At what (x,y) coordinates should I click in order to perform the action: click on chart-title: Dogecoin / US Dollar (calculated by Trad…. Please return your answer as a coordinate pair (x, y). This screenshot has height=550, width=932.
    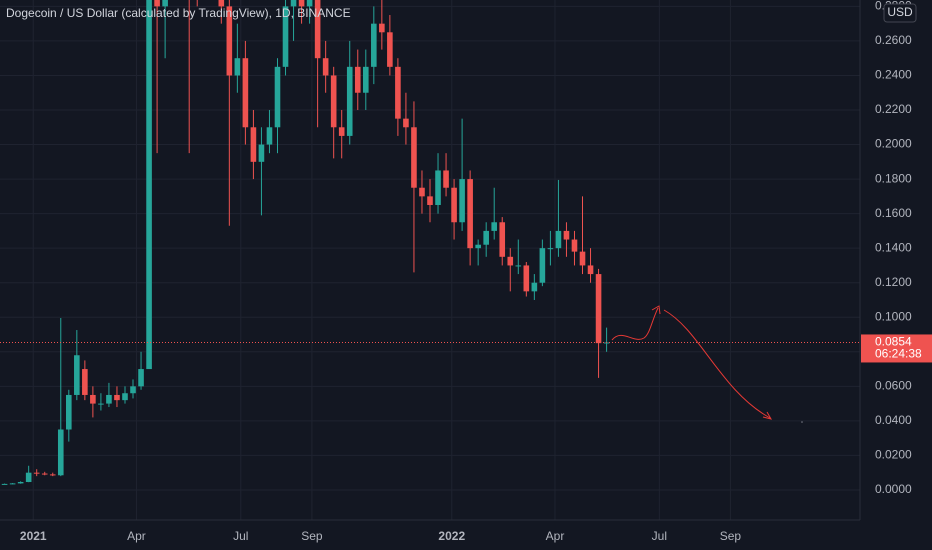
    Looking at the image, I should click on (178, 13).